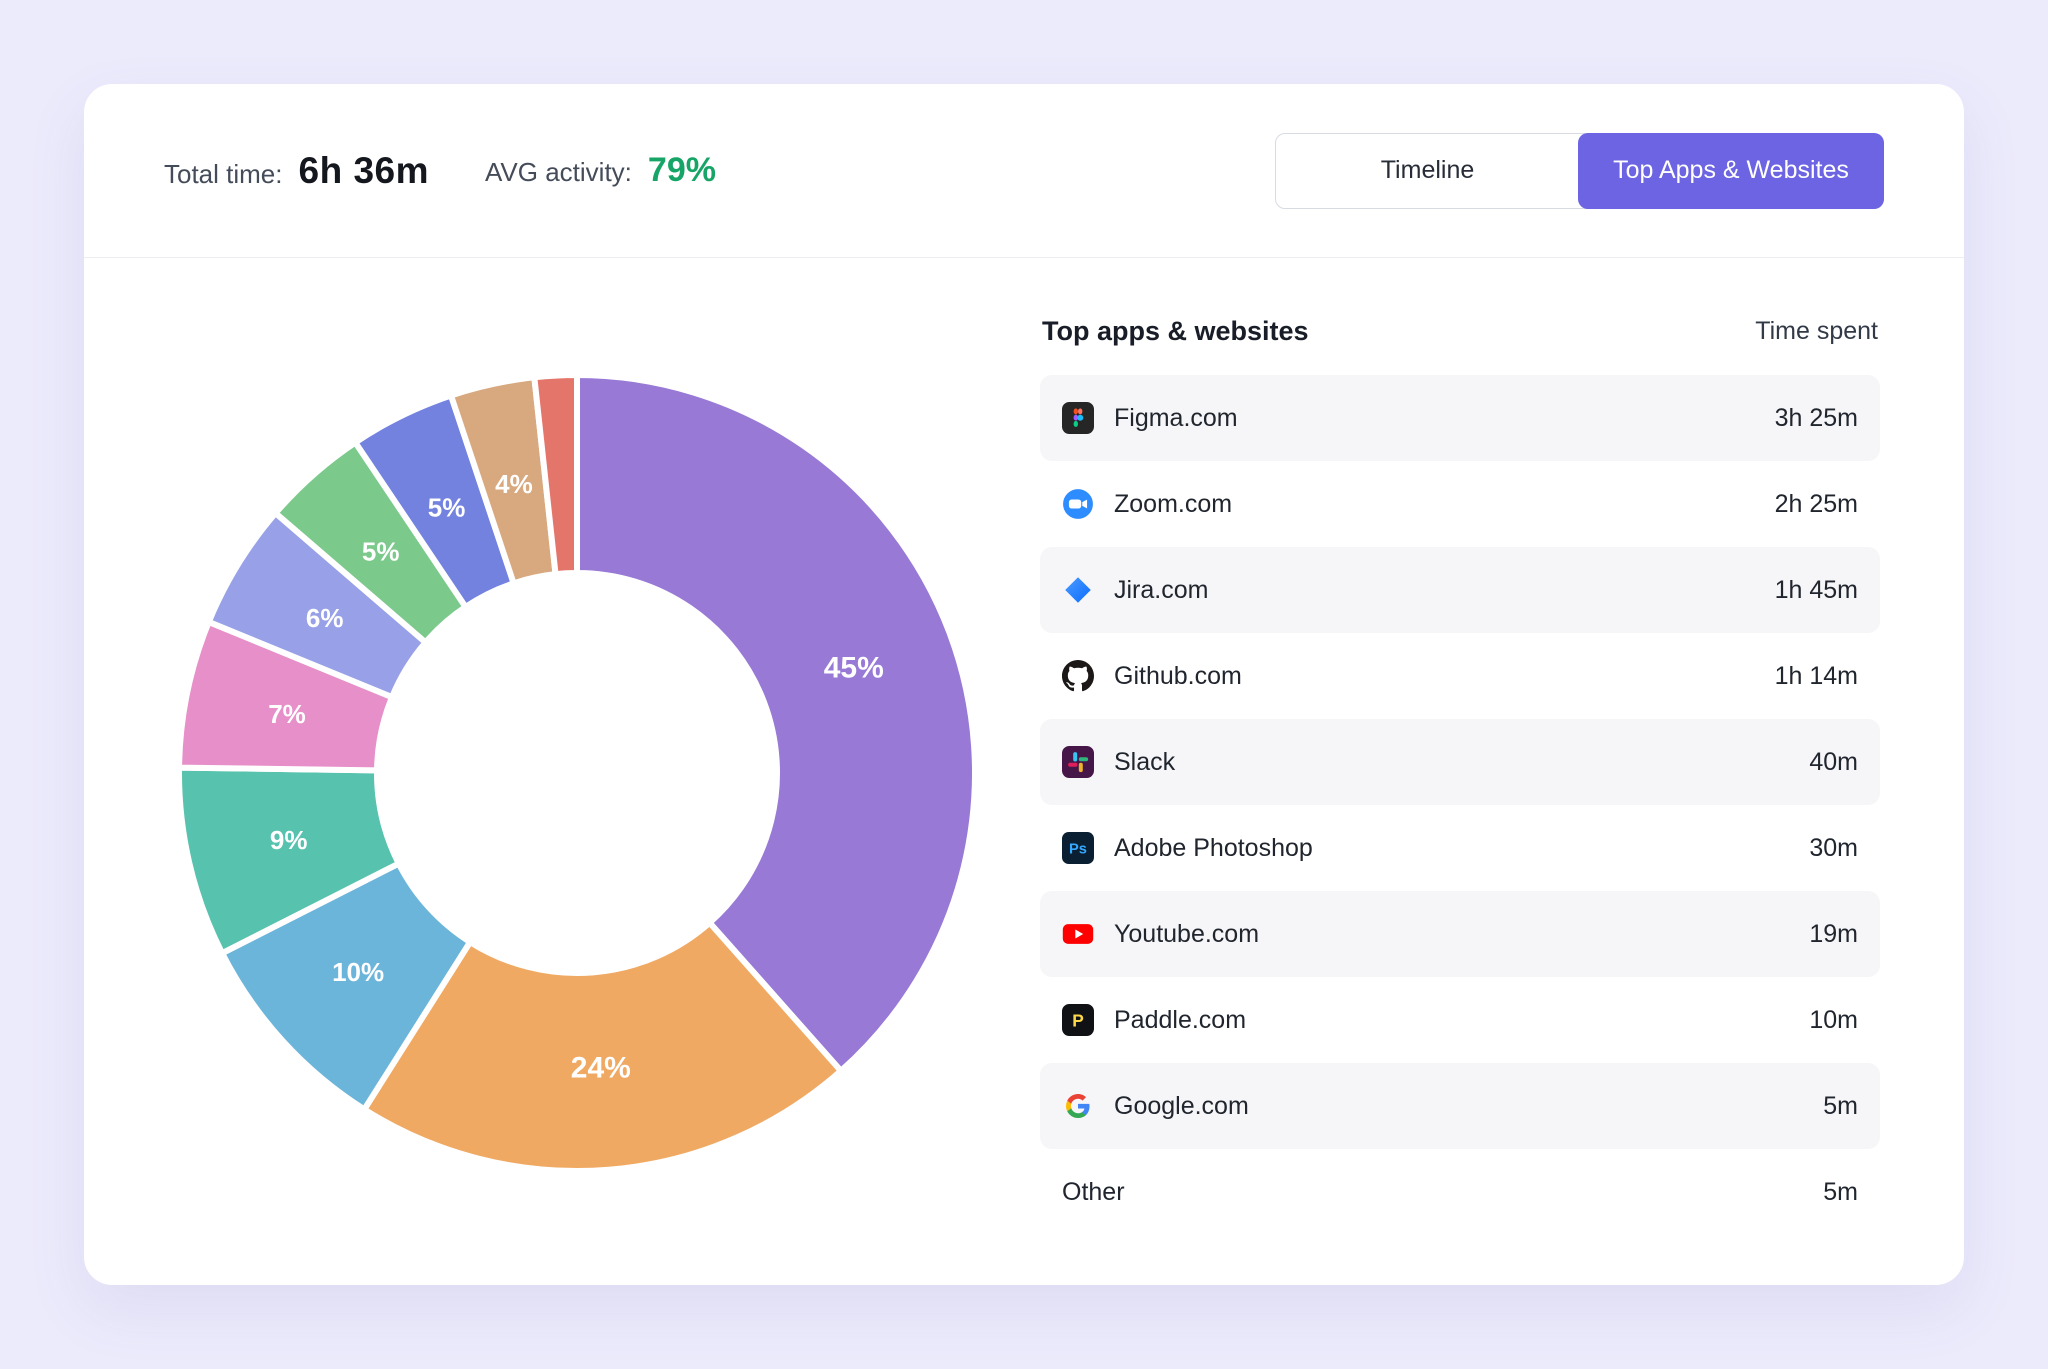 Image resolution: width=2048 pixels, height=1369 pixels. What do you see at coordinates (1833, 847) in the screenshot?
I see `app-time: 30m` at bounding box center [1833, 847].